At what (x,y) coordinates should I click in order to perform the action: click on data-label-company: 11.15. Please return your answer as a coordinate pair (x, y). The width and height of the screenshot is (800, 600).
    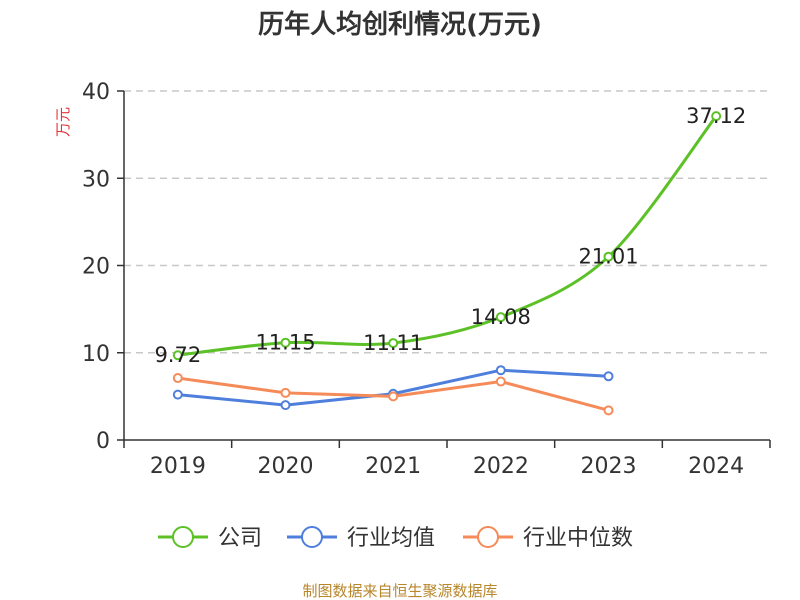
    Looking at the image, I should click on (285, 343).